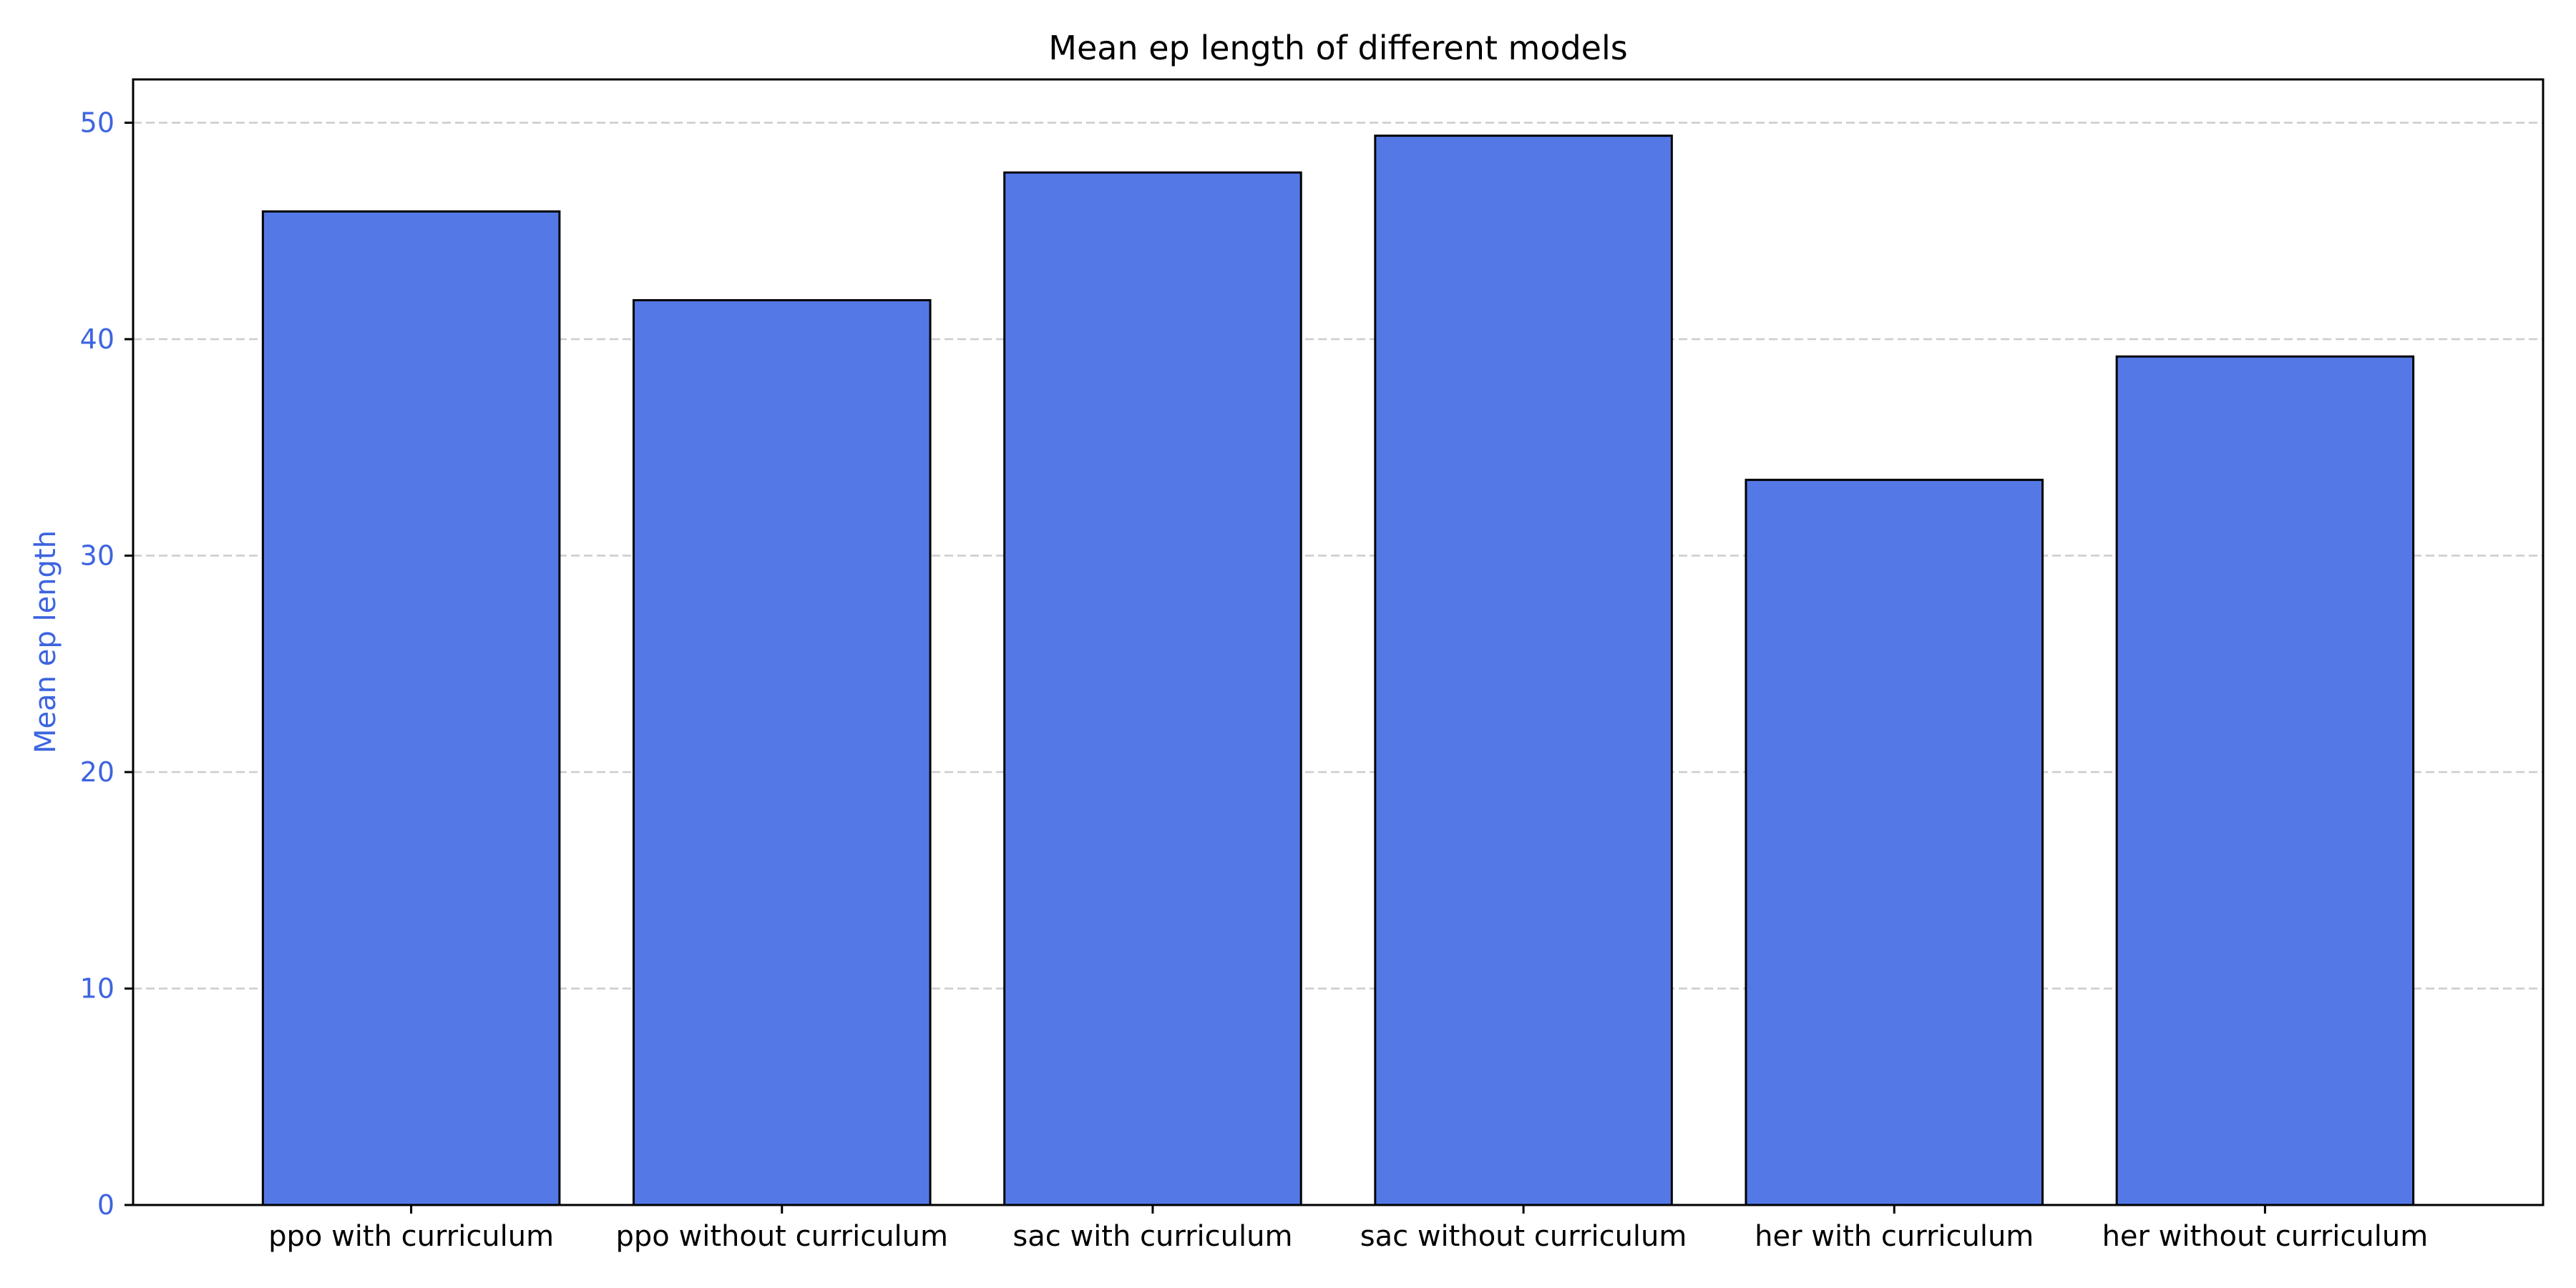  What do you see at coordinates (106, 664) in the screenshot?
I see `y-axis-ticks: 0 10 20 30 40 50` at bounding box center [106, 664].